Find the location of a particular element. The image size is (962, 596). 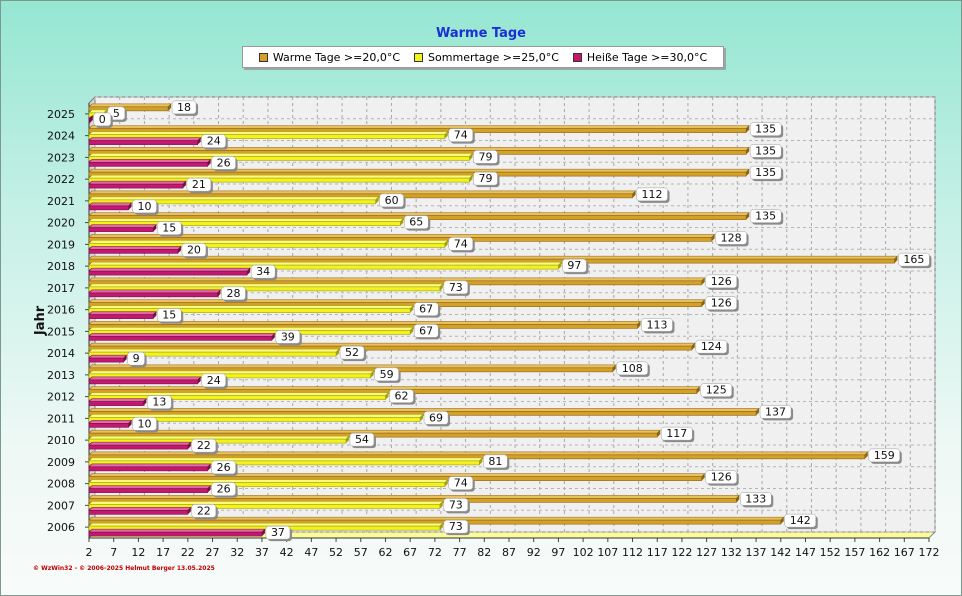

x-tick-label: 112 is located at coordinates (632, 552).